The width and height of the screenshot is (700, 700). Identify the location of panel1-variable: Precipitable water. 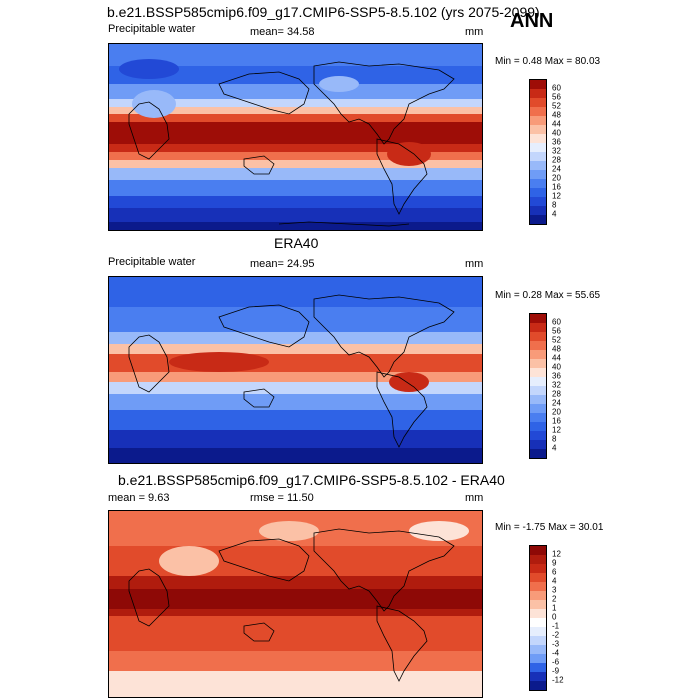
(152, 29).